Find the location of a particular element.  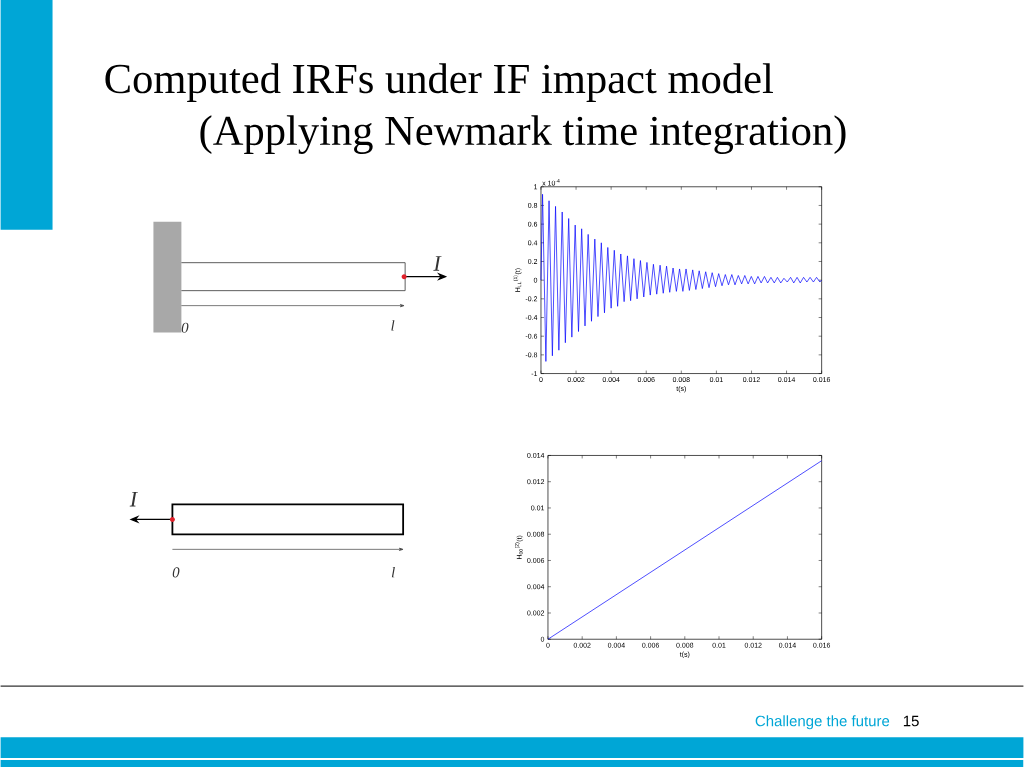

line-series is located at coordinates (681, 277).